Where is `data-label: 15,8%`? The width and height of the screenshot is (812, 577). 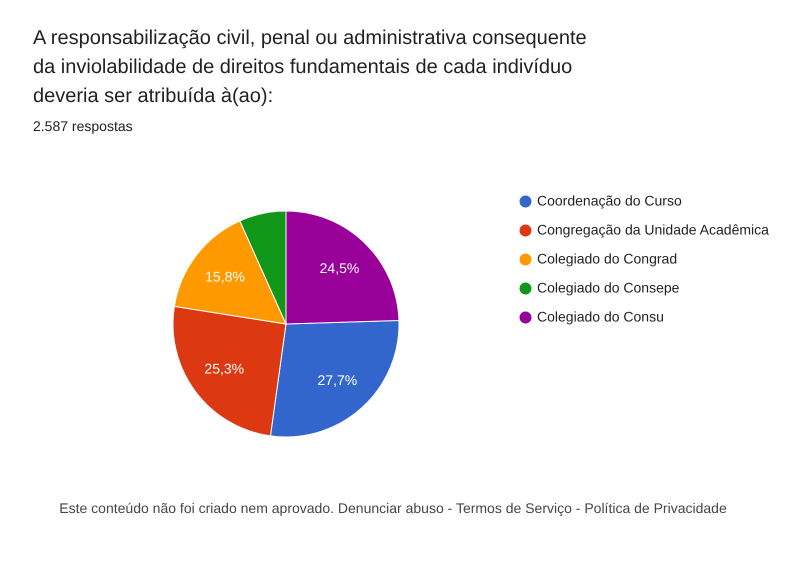
data-label: 15,8% is located at coordinates (225, 276).